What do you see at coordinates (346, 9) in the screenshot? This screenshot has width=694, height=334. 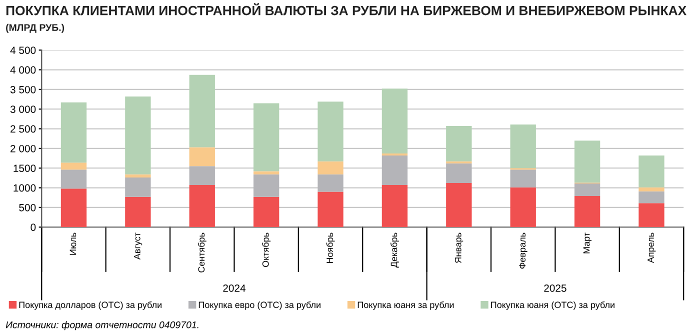 I see `chart-title: ПОКУПКА КЛИЕНТАМИ ИНОСТРАННОЙ ВАЛЮТЫ ЗА РУБЛИ НА БИРЖЕВОМ И ВНЕБИРЖЕВОМ РЫНКАХ` at bounding box center [346, 9].